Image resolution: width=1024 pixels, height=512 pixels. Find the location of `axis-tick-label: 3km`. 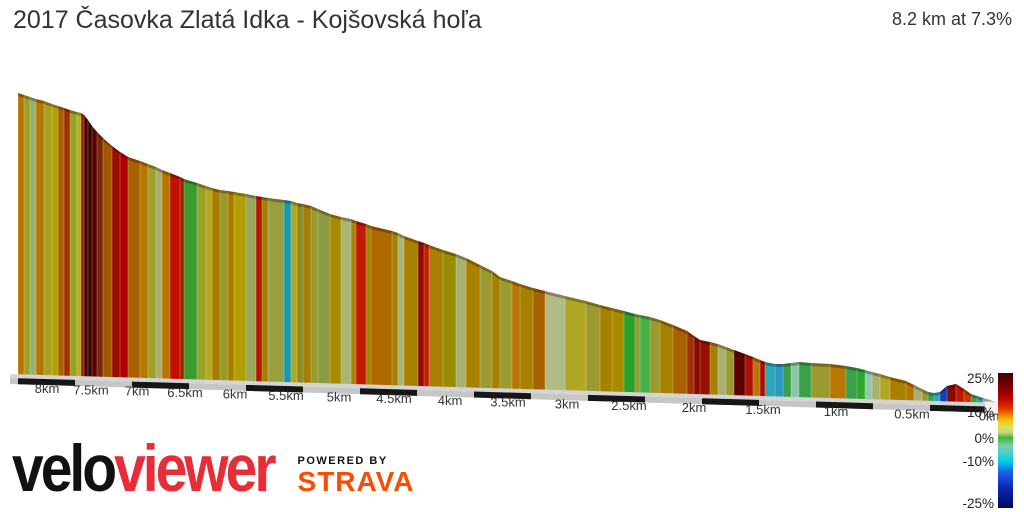

axis-tick-label: 3km is located at coordinates (567, 403).